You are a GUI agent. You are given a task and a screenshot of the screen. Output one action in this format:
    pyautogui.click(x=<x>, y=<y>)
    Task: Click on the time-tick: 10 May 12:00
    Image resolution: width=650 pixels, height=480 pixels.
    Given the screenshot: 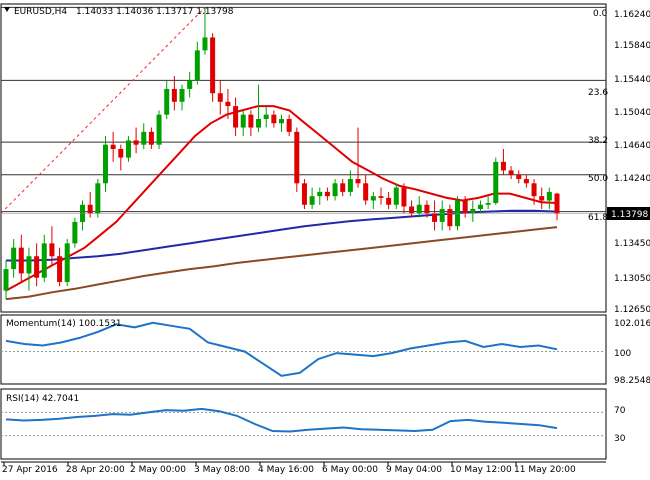 What is the action you would take?
    pyautogui.click(x=481, y=470)
    